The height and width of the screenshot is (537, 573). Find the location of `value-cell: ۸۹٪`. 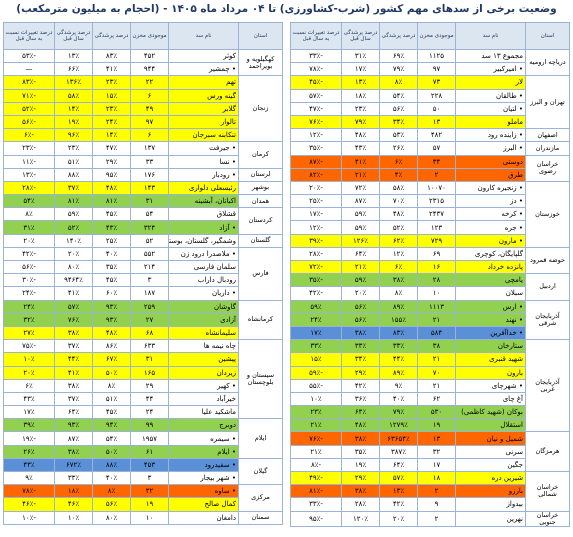

value-cell: ۸۹٪ is located at coordinates (398, 306).